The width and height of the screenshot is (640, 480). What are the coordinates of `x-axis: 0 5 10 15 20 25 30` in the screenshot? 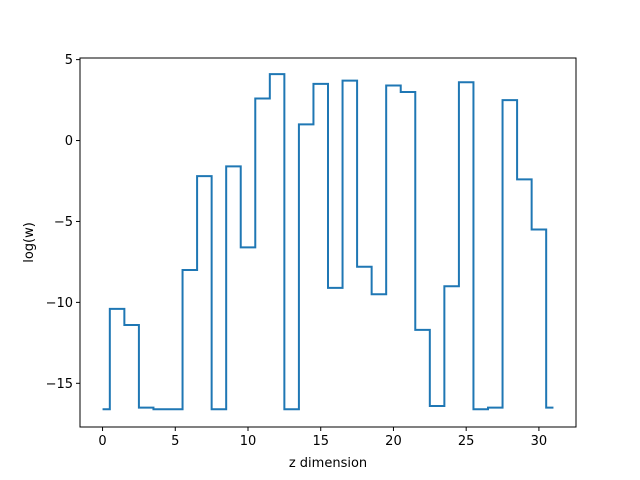 It's located at (322, 438).